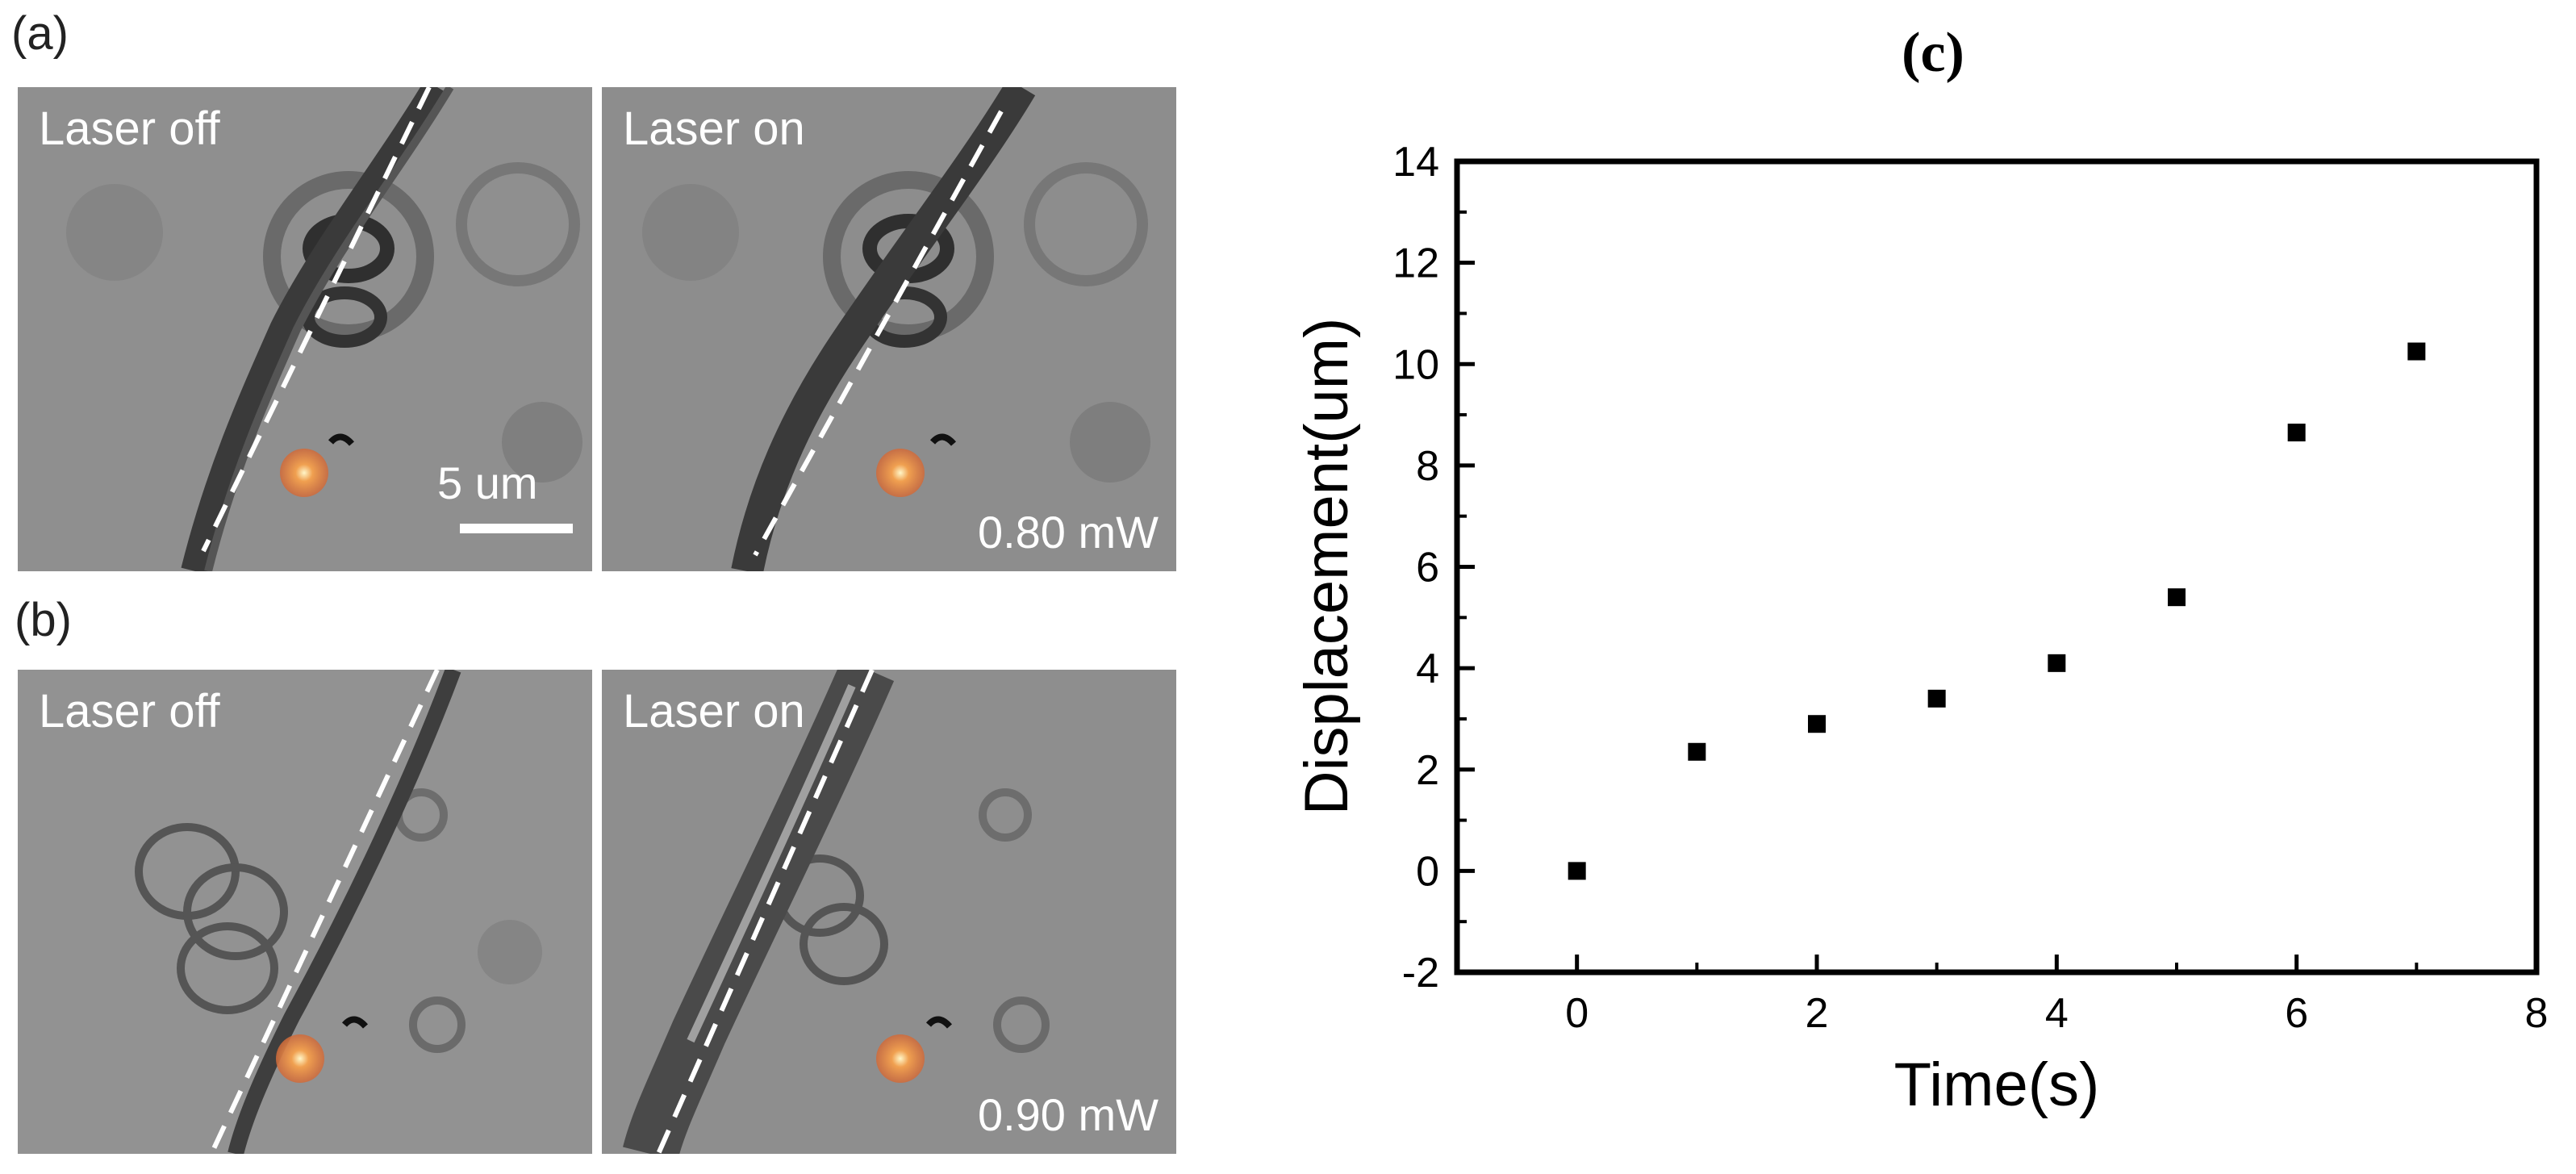 The image size is (2576, 1174). I want to click on x-tick-label: 0, so click(1577, 1013).